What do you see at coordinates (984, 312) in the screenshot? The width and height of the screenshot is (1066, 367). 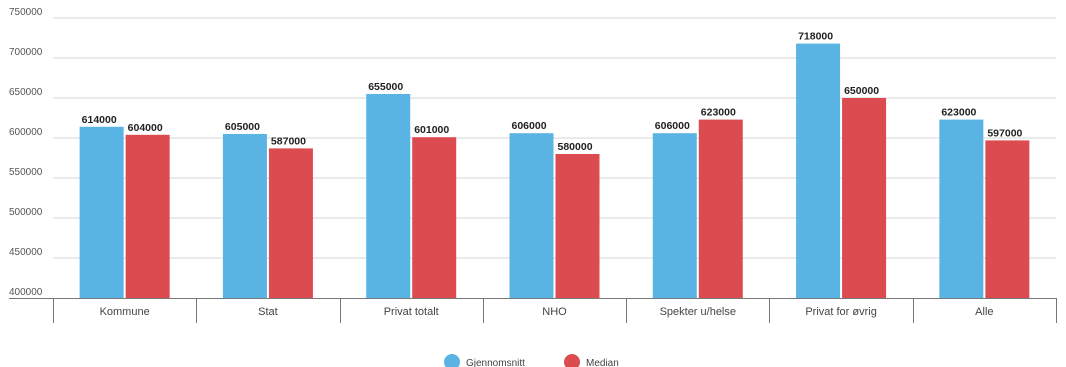 I see `x-tick-label: Alle` at bounding box center [984, 312].